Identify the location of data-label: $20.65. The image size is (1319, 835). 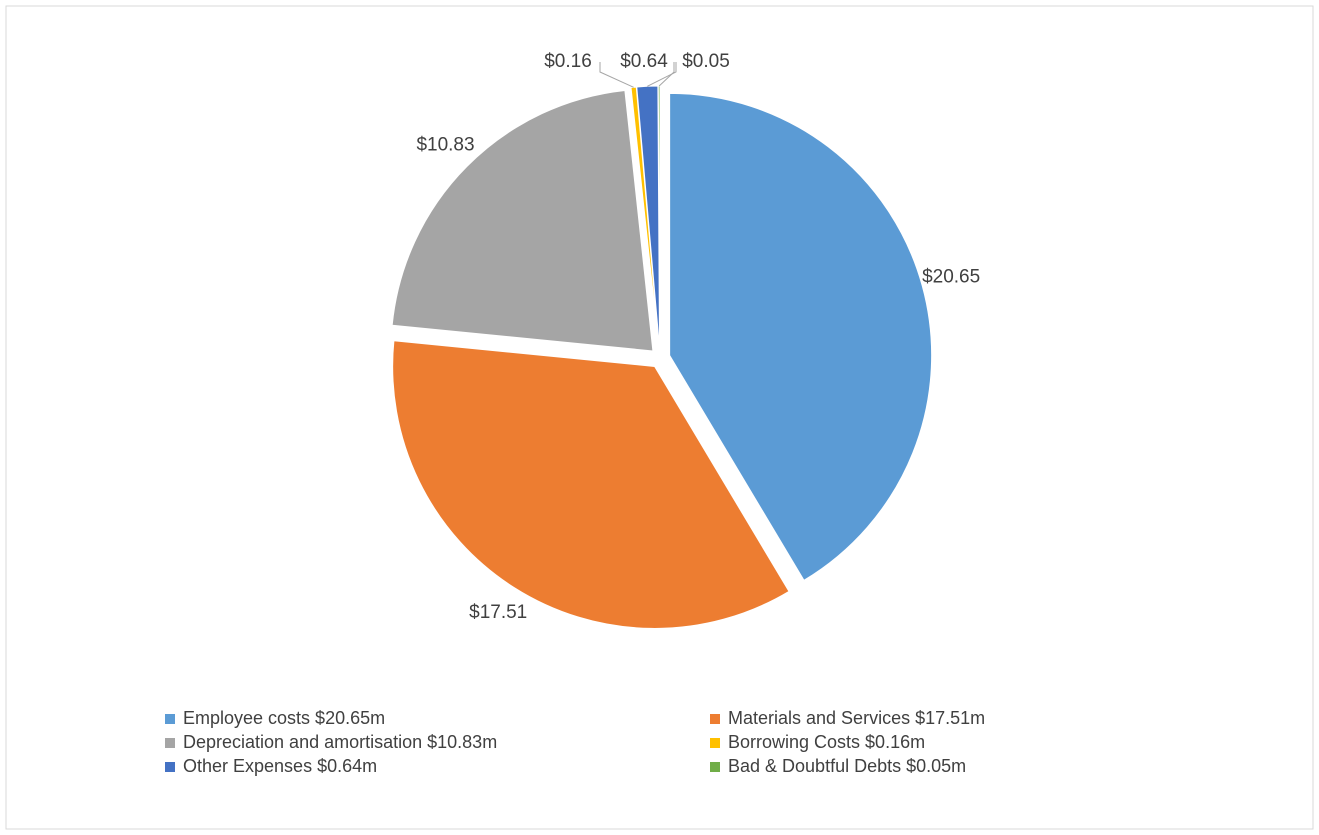
(951, 277).